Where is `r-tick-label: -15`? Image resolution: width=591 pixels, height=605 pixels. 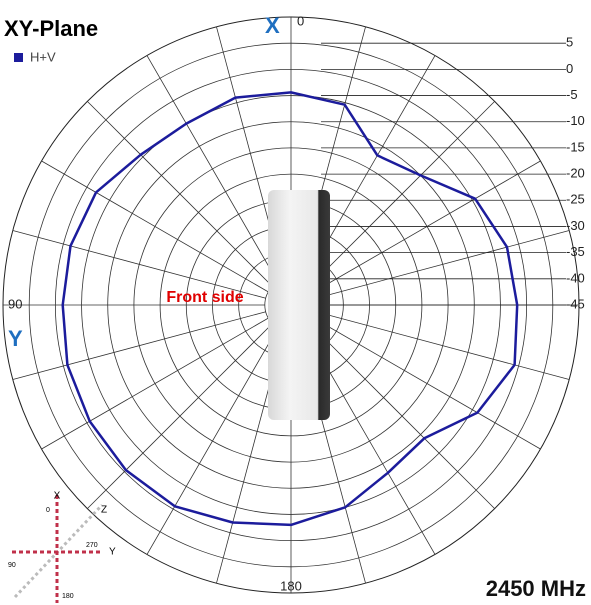
r-tick-label: -15 is located at coordinates (575, 146).